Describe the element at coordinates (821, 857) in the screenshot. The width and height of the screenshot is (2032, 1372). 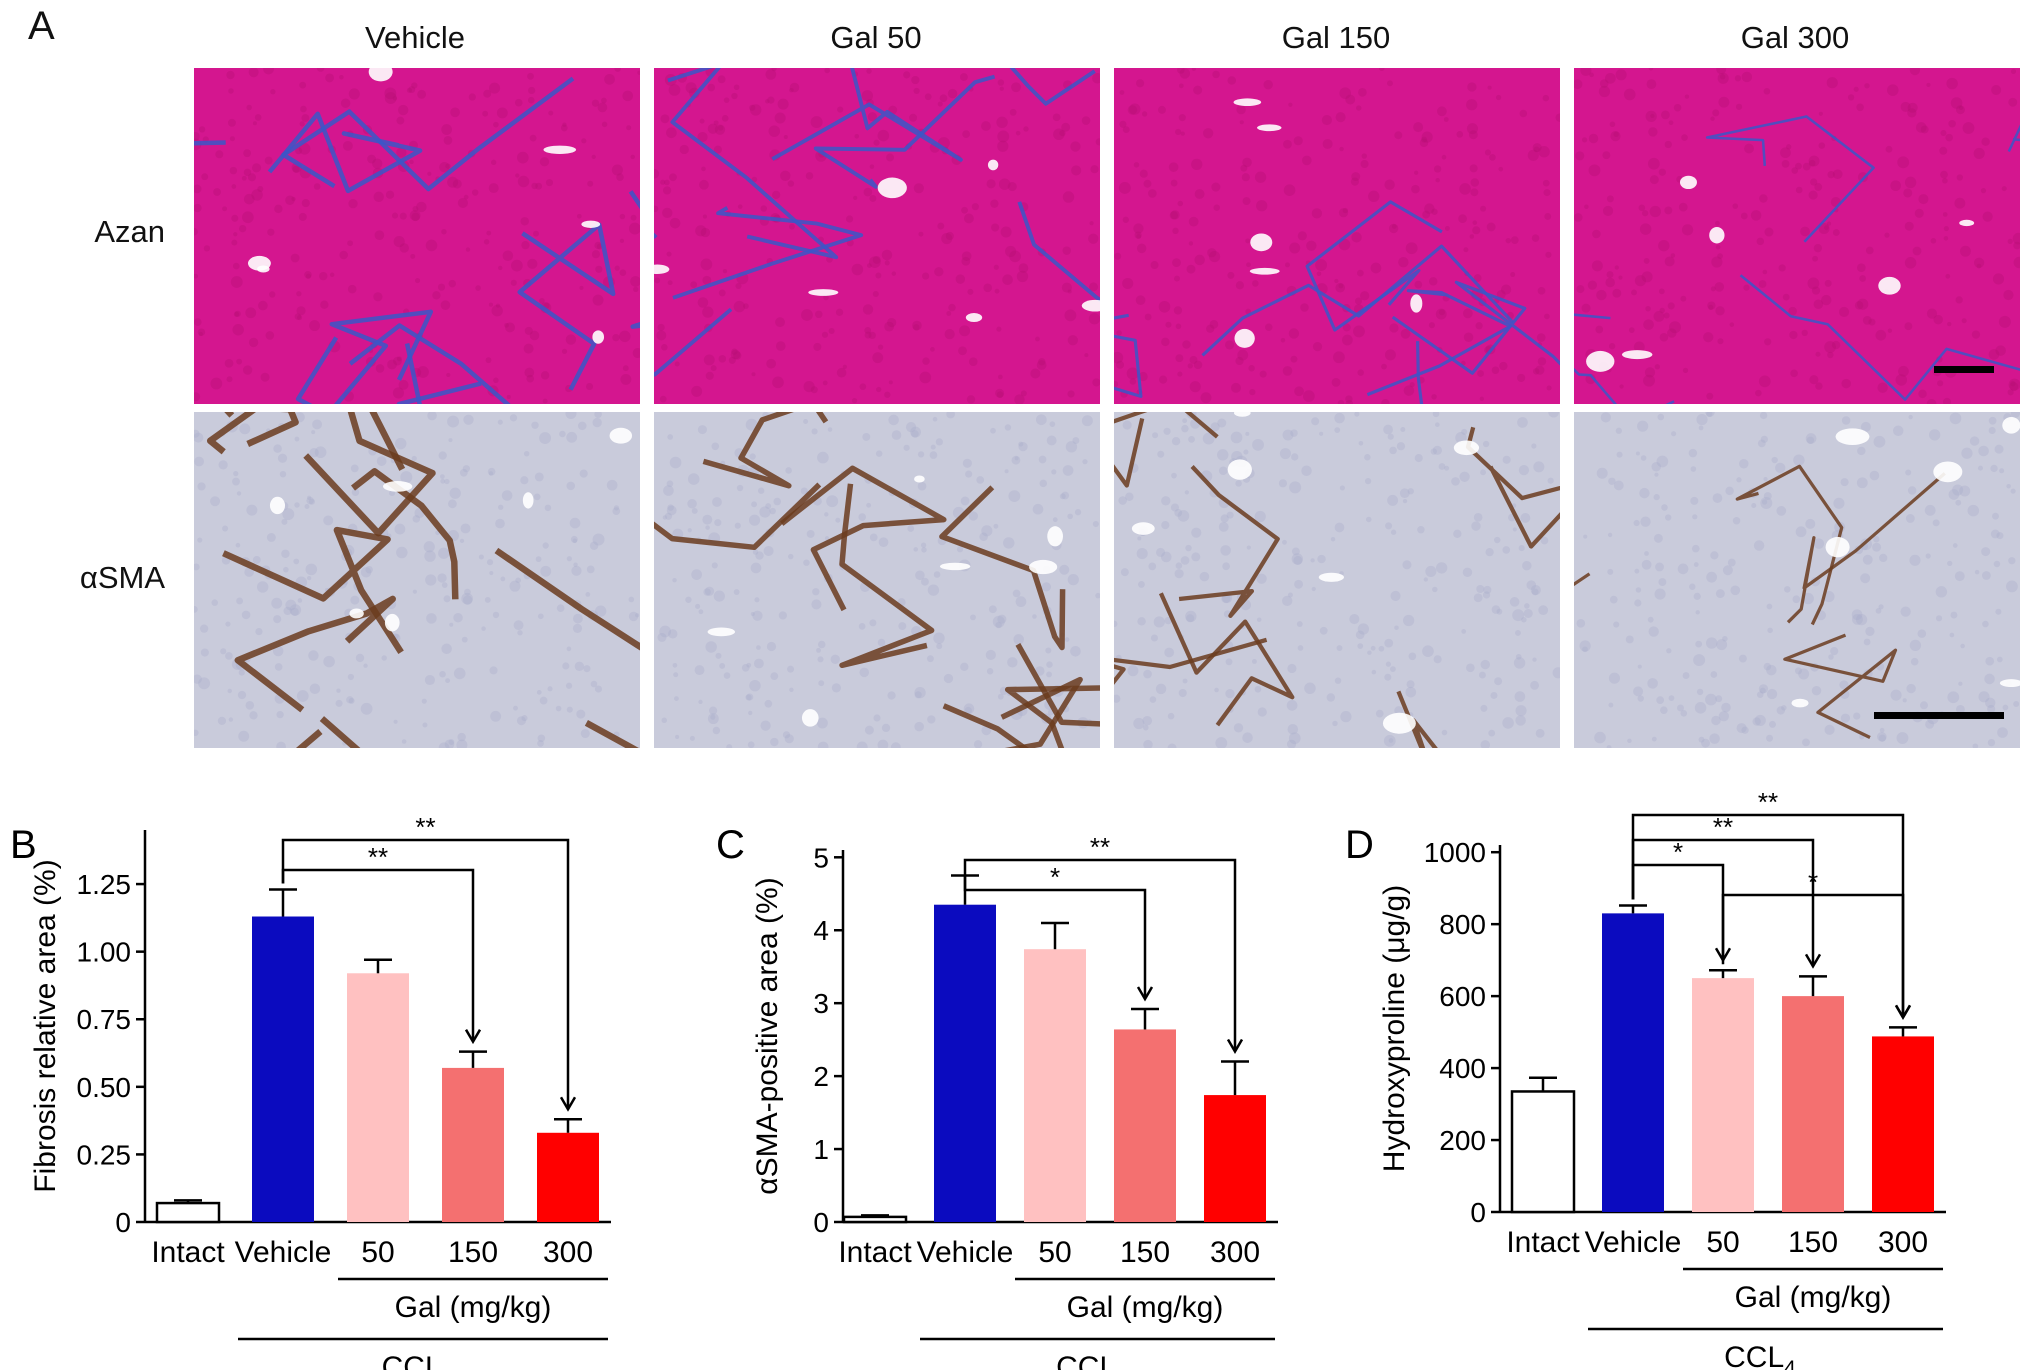
I see `y-tick-label: 5` at that location.